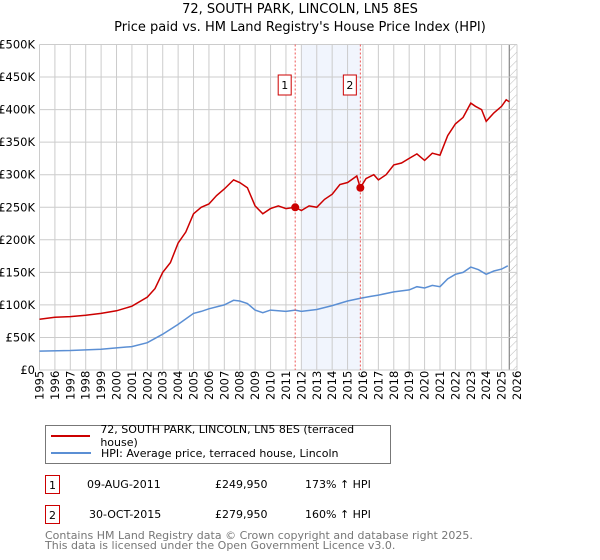  I want to click on sale-price: £279,950, so click(241, 514).